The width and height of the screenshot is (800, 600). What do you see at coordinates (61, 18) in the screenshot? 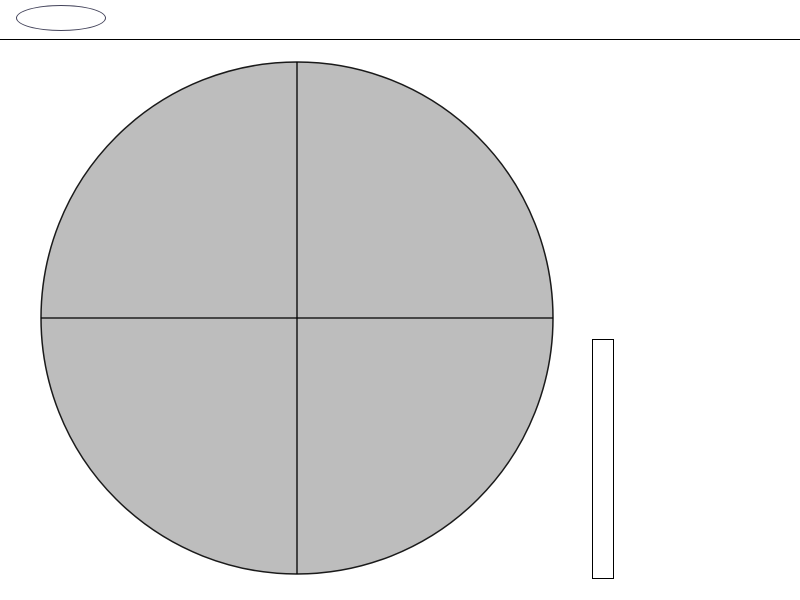
I see `lowell-logo` at bounding box center [61, 18].